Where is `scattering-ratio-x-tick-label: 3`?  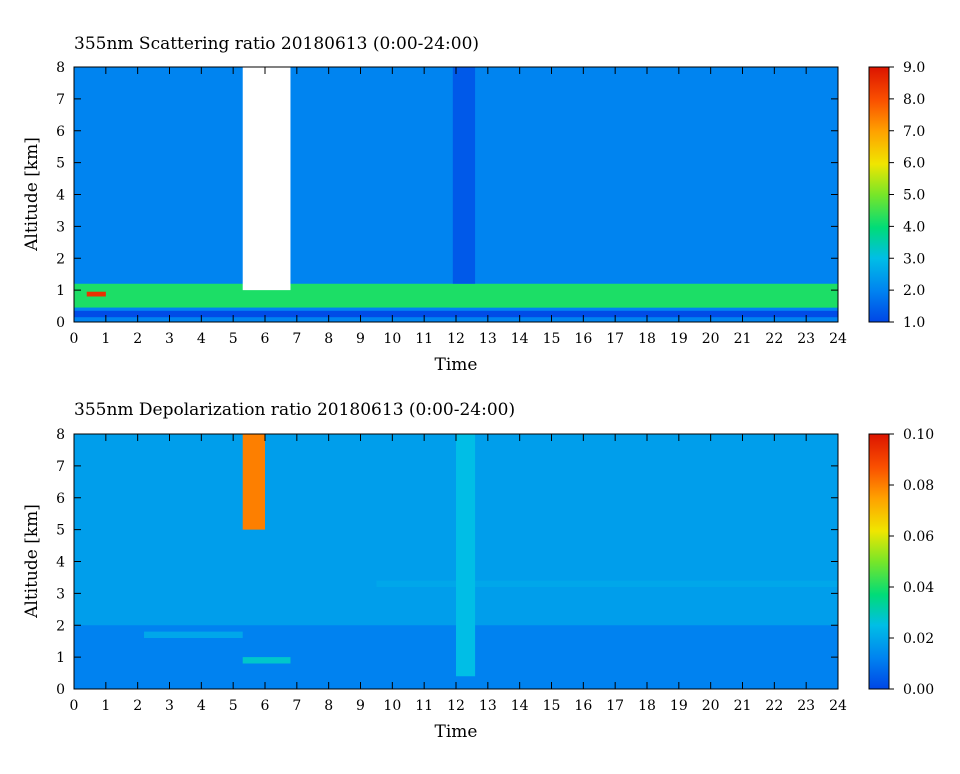
scattering-ratio-x-tick-label: 3 is located at coordinates (169, 339).